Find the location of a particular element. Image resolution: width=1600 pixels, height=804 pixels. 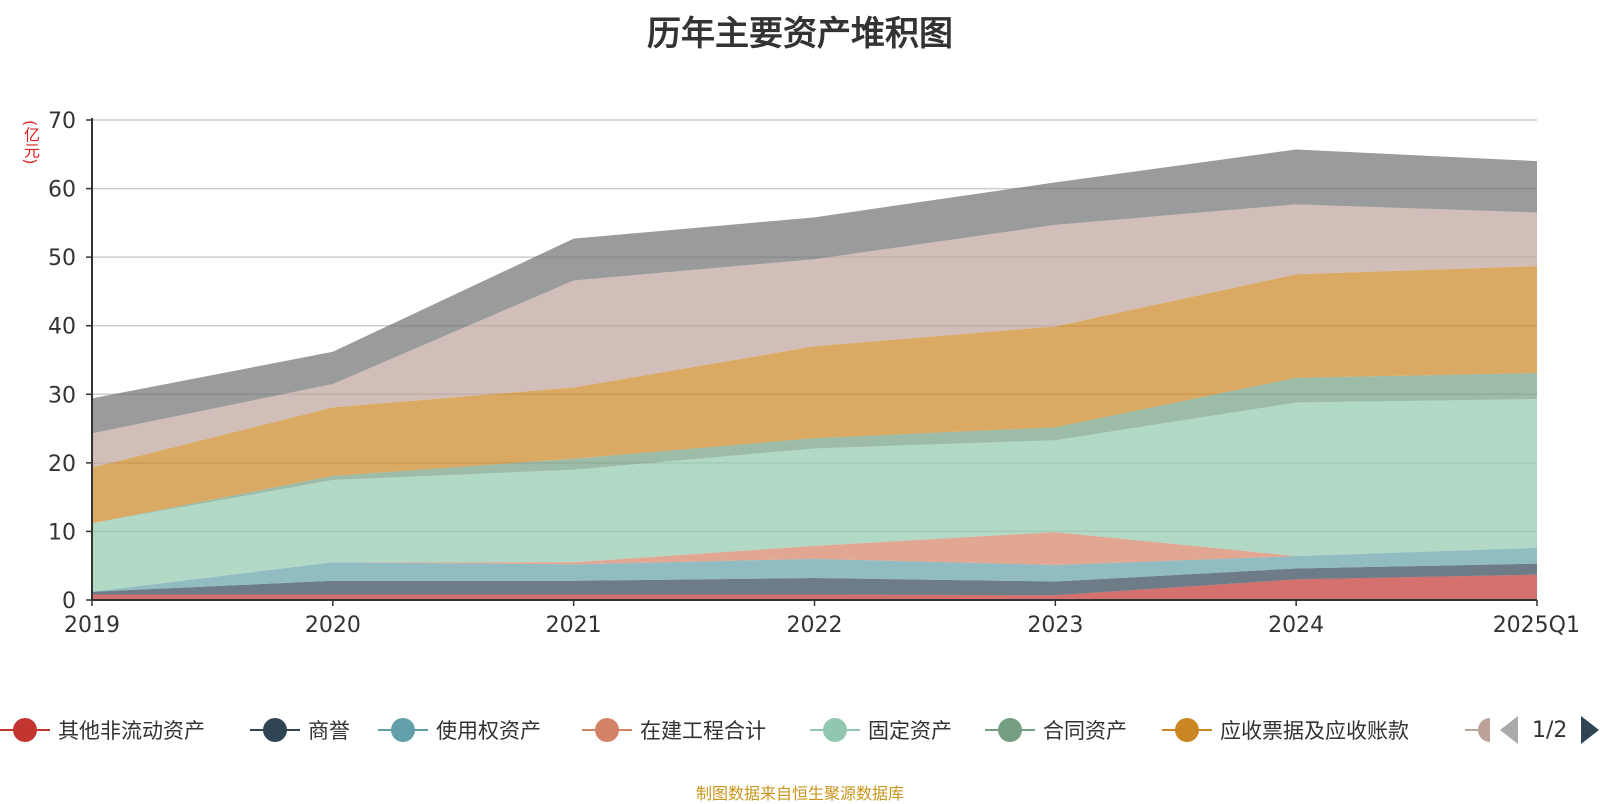

legend-pager: 1/2 is located at coordinates (1550, 730).